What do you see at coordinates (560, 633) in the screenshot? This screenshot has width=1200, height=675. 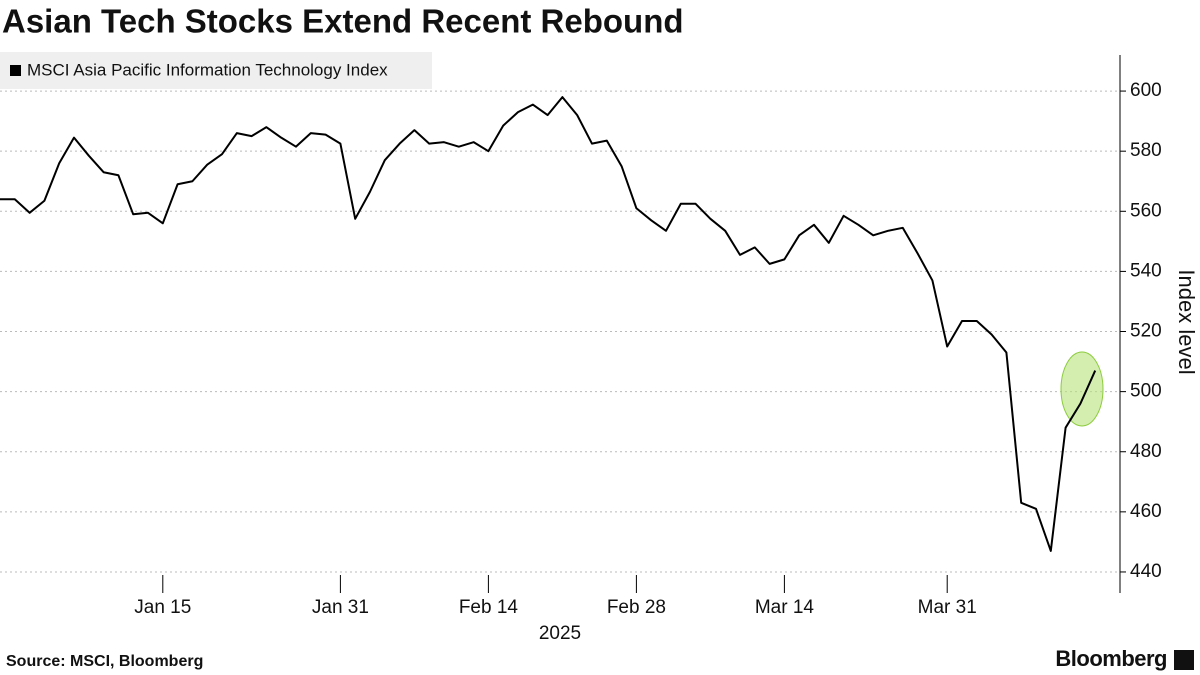 I see `x-axis-label: 2025` at bounding box center [560, 633].